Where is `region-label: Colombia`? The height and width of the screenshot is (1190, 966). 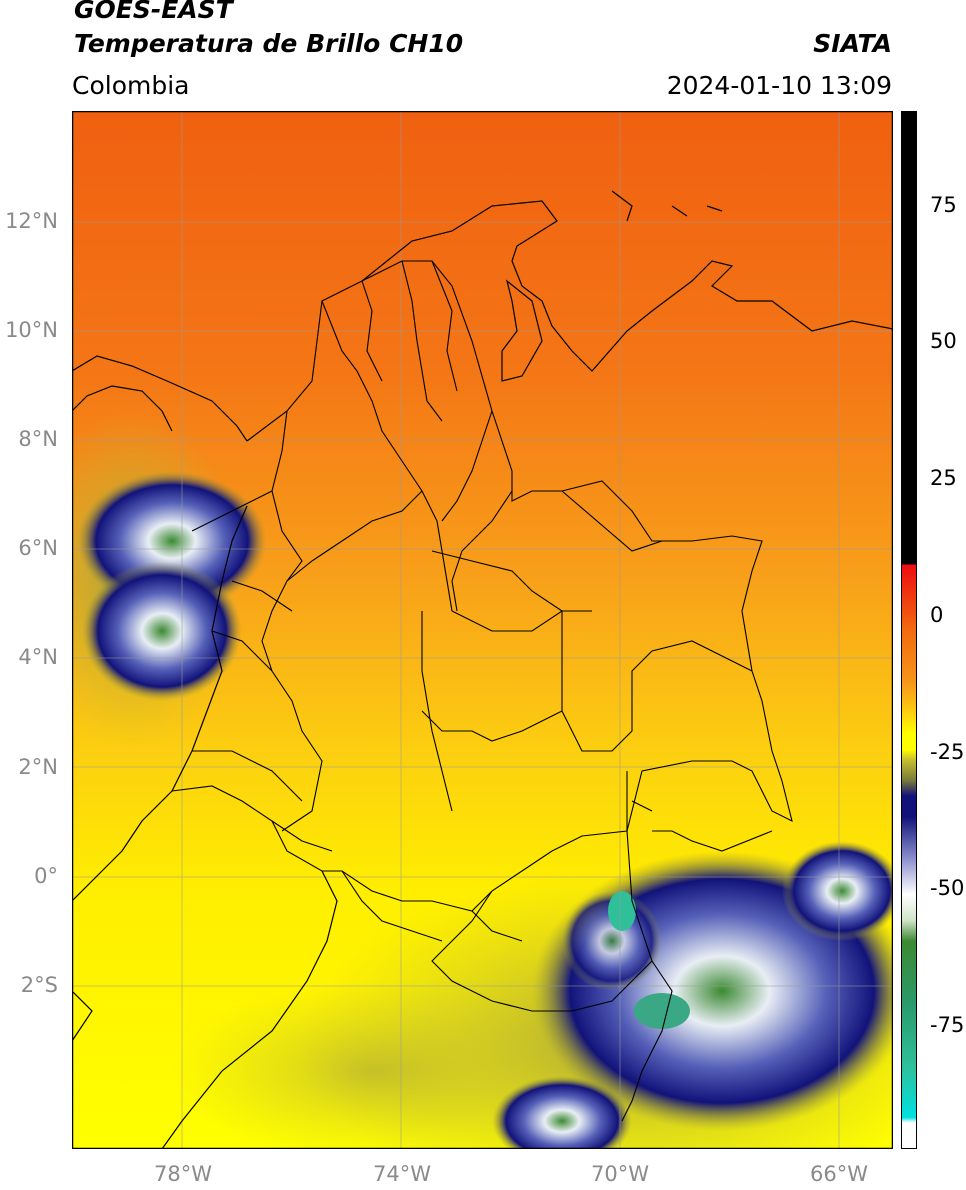 region-label: Colombia is located at coordinates (131, 85).